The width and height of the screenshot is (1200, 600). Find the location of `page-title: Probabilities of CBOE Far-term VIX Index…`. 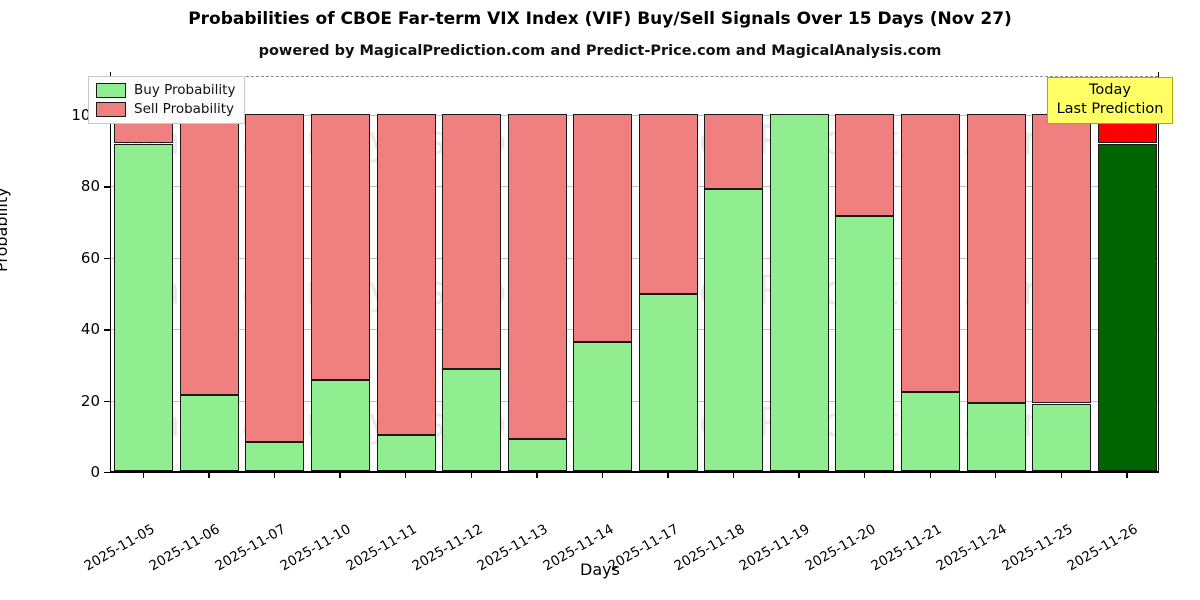

page-title: Probabilities of CBOE Far-term VIX Index… is located at coordinates (600, 19).